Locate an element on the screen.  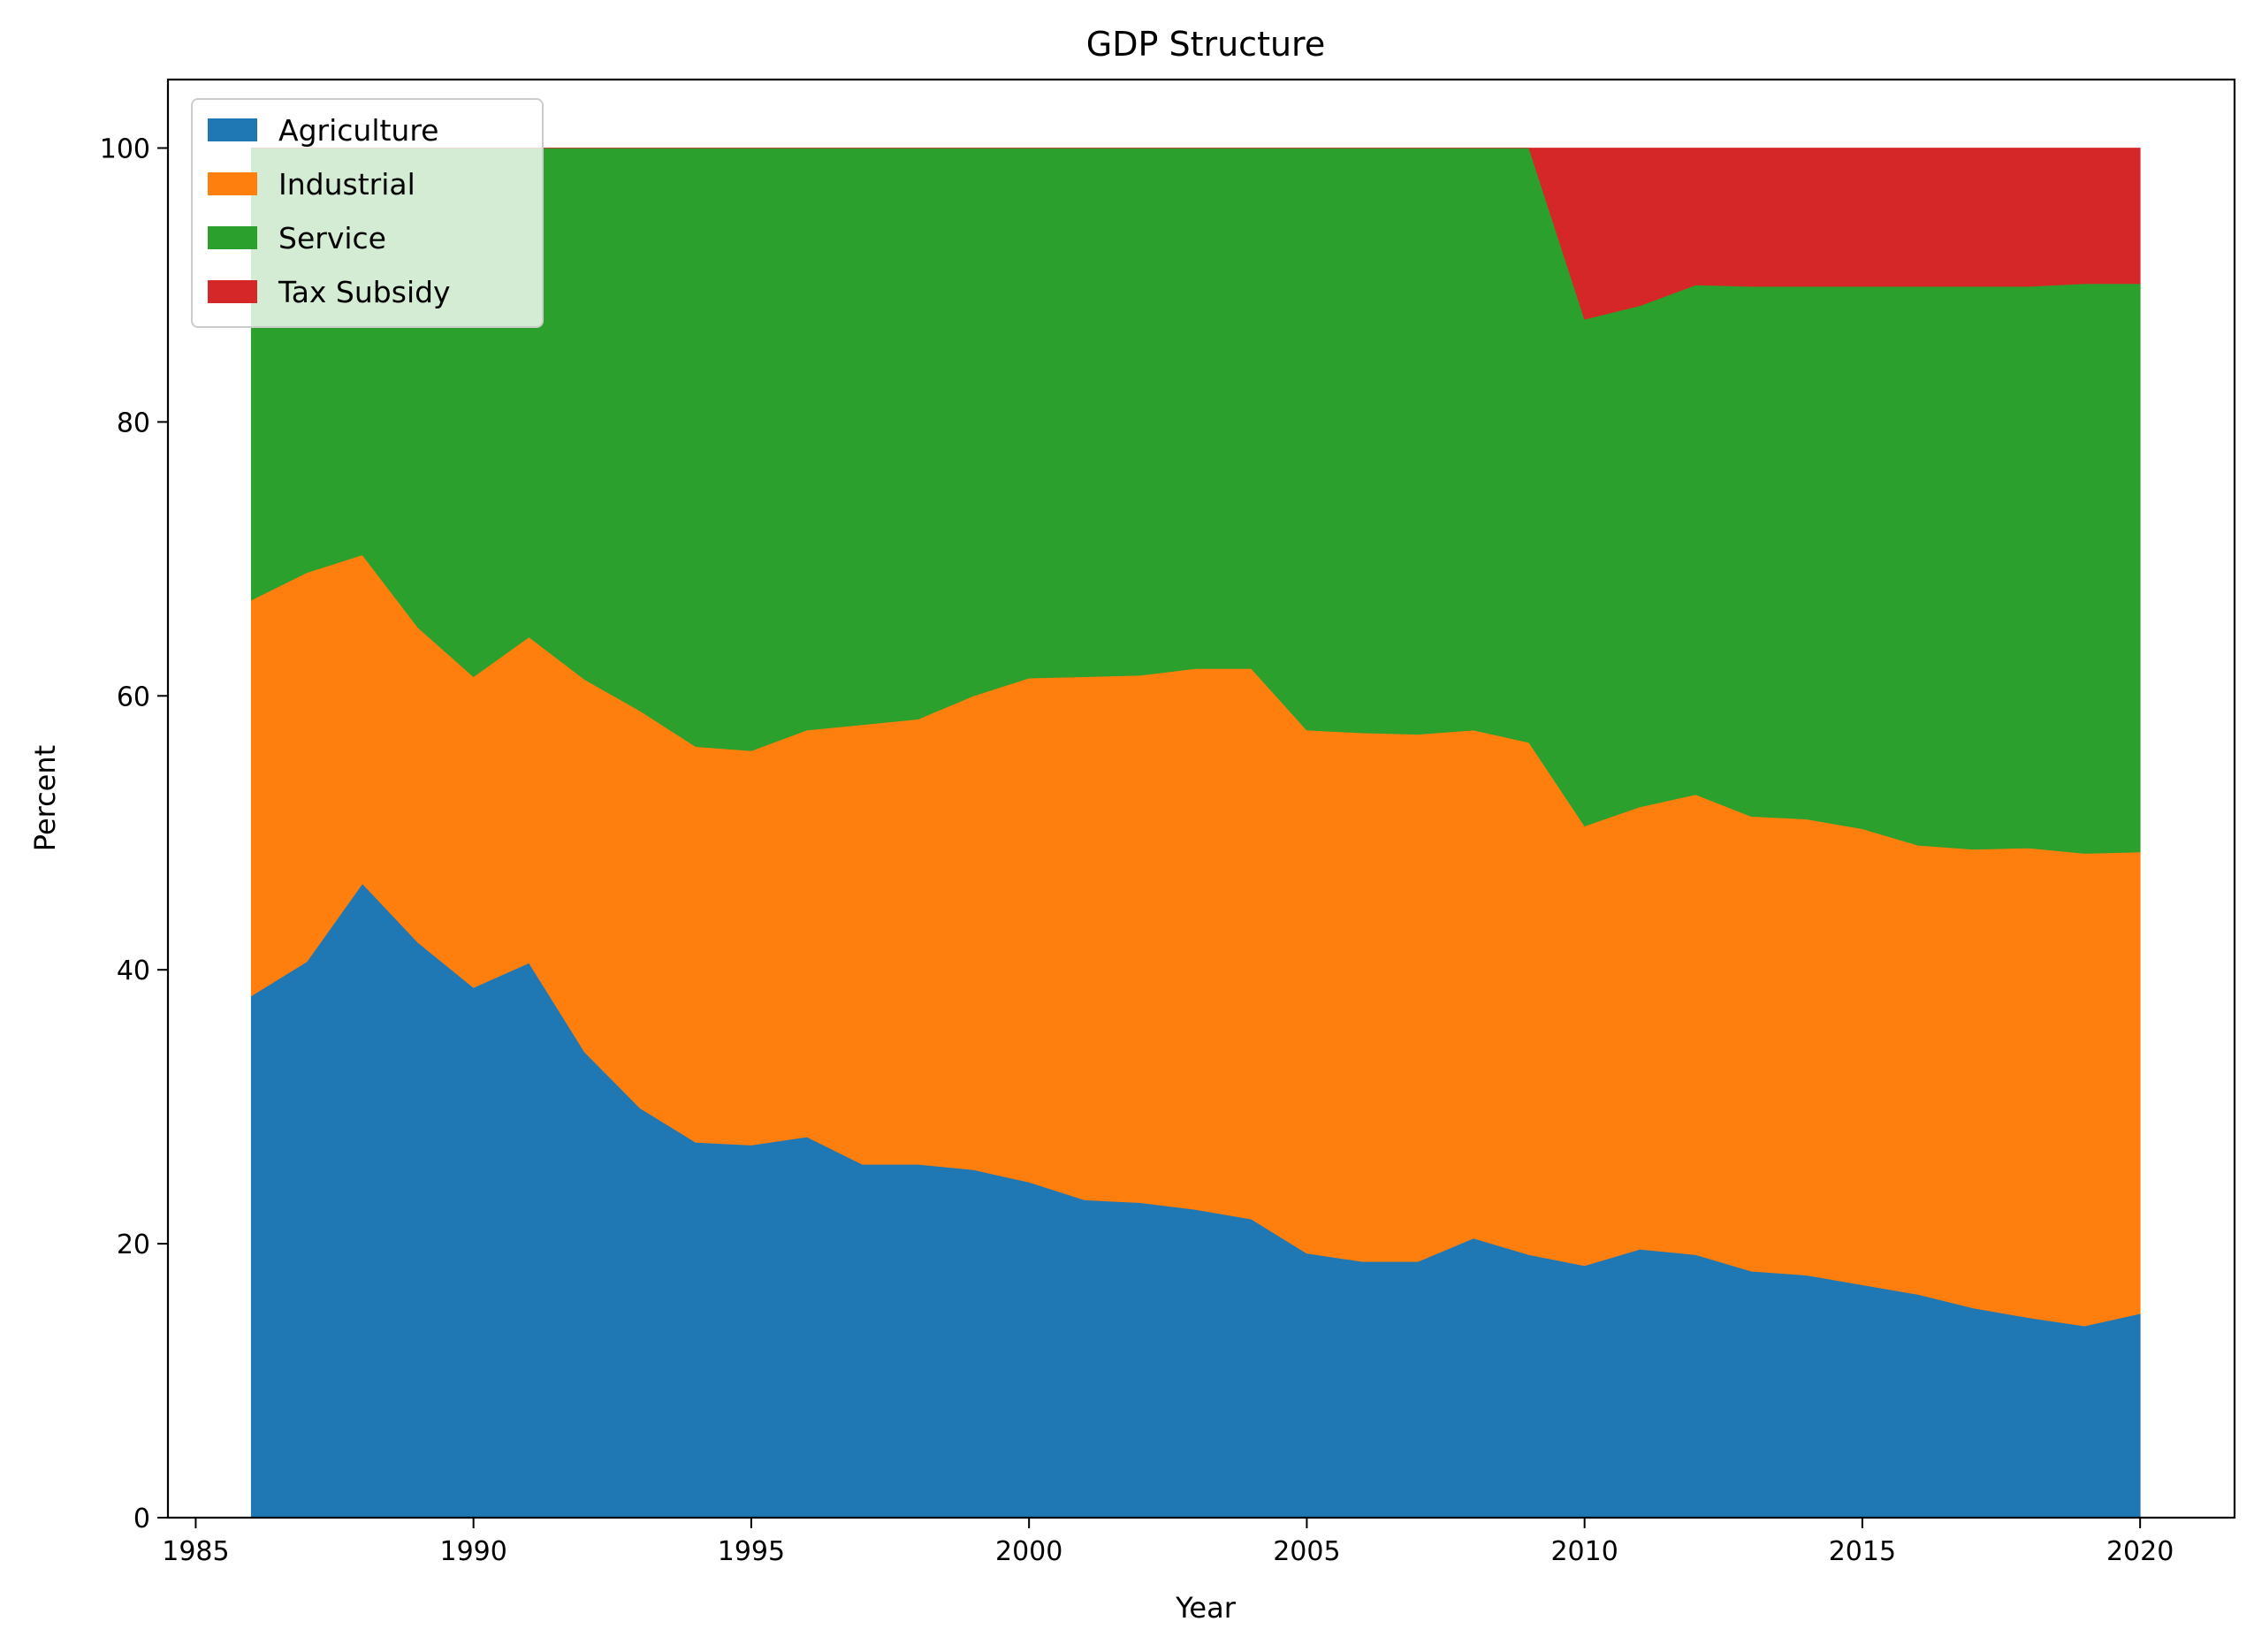
y-tick-label: 40 is located at coordinates (133, 971).